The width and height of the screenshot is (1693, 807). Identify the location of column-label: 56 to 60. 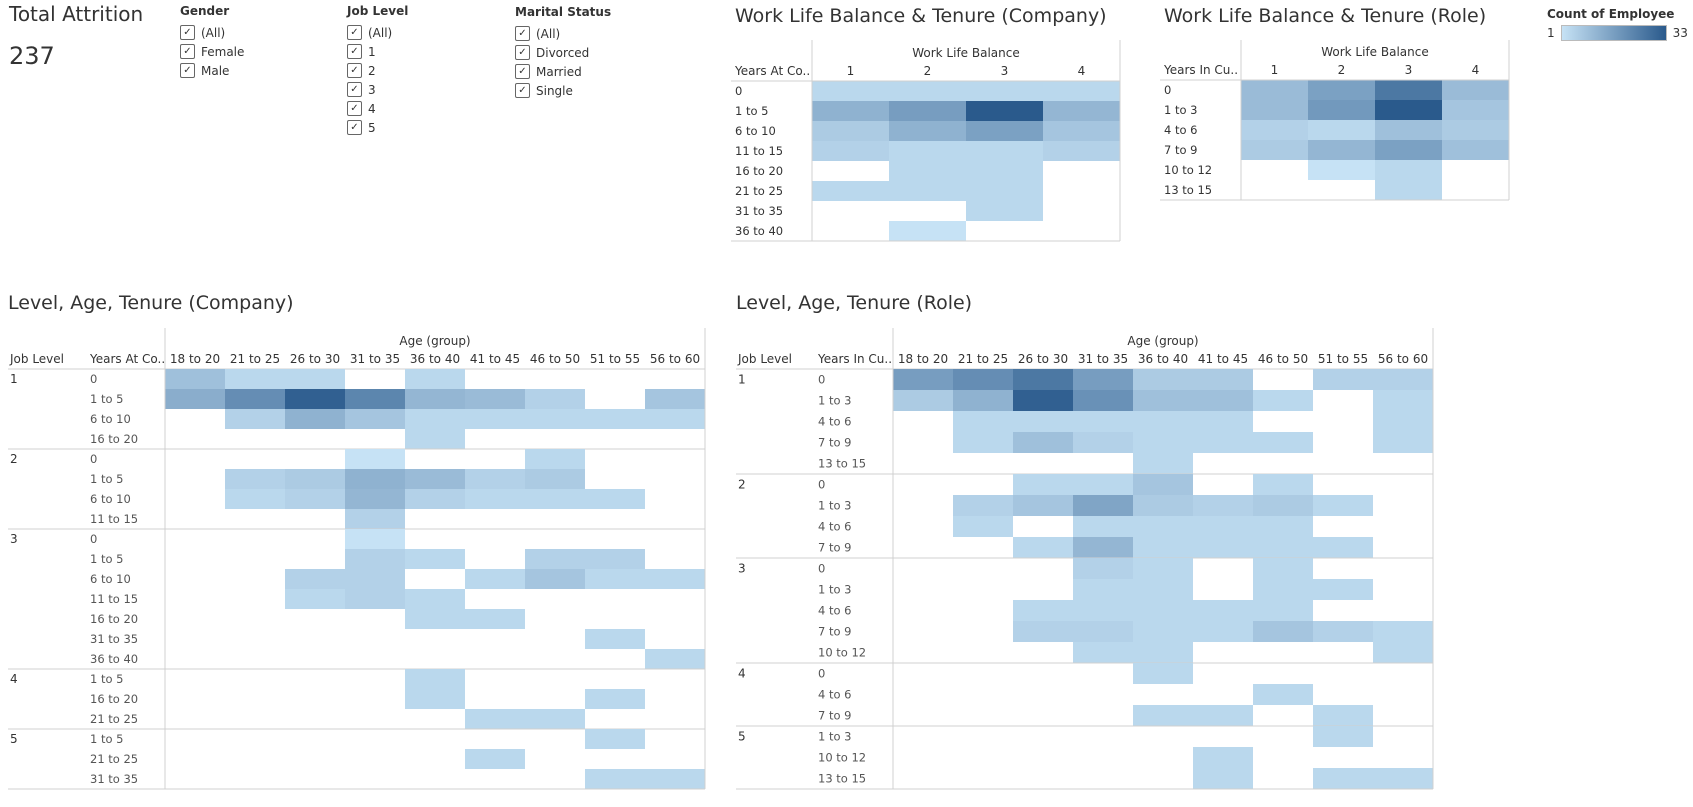
(1403, 359).